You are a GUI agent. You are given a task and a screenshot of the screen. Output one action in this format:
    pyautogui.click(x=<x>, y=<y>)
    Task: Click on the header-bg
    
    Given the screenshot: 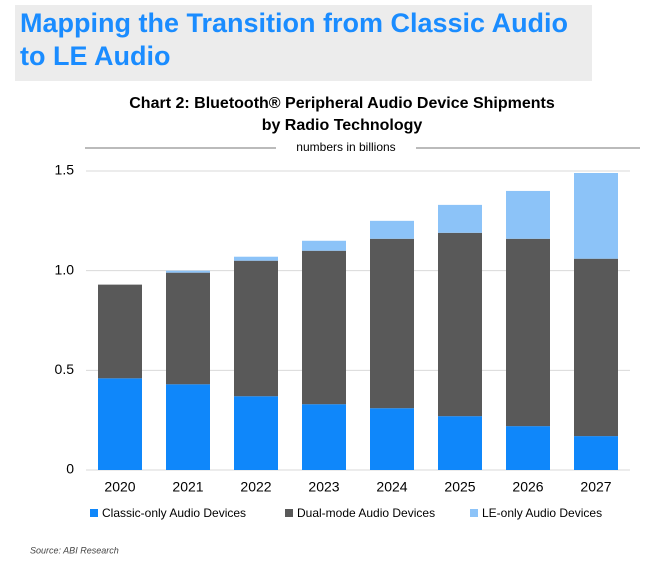 What is the action you would take?
    pyautogui.click(x=303, y=43)
    